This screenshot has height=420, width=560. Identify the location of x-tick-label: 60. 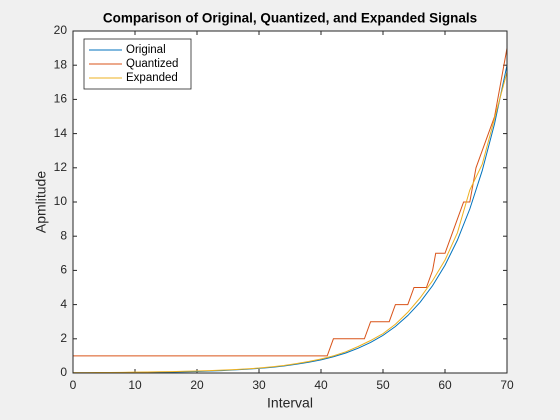
(445, 385).